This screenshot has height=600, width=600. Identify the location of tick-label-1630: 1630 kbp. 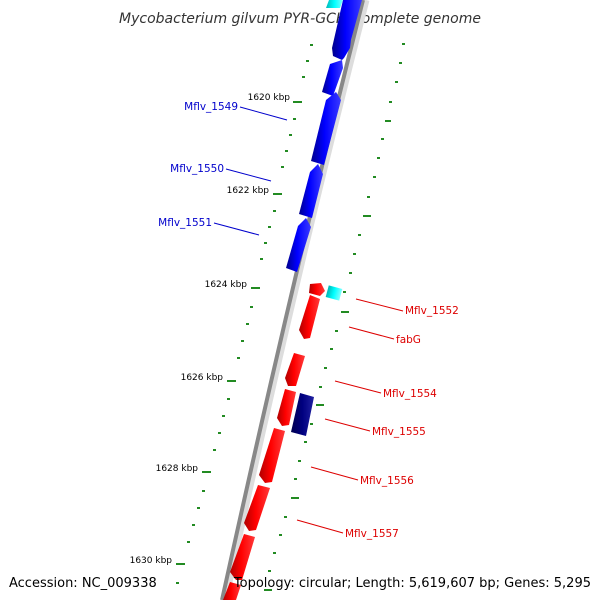
(151, 561).